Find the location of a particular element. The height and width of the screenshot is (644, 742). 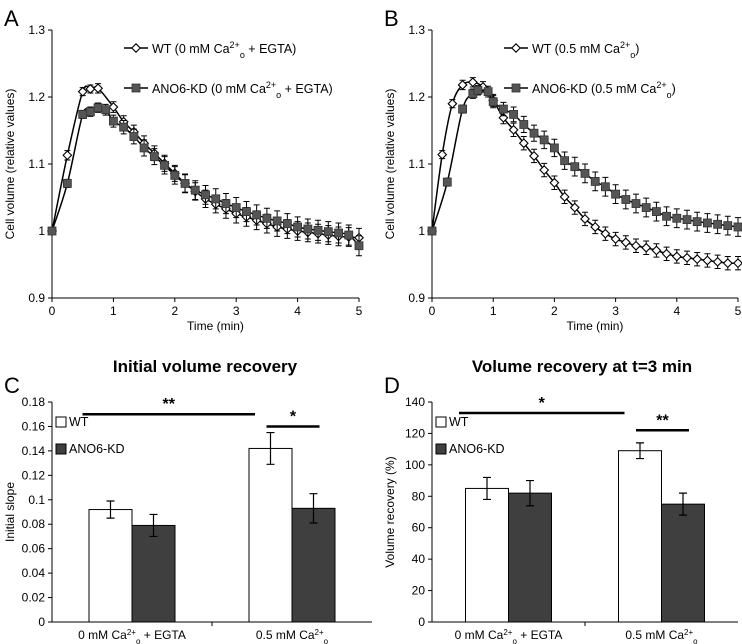

panel-letter: A is located at coordinates (11, 18).